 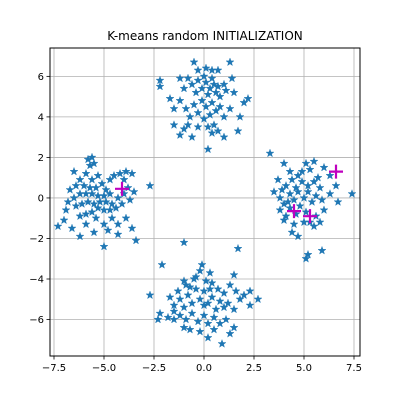 I want to click on y-tick-label: 2, so click(x=41, y=158).